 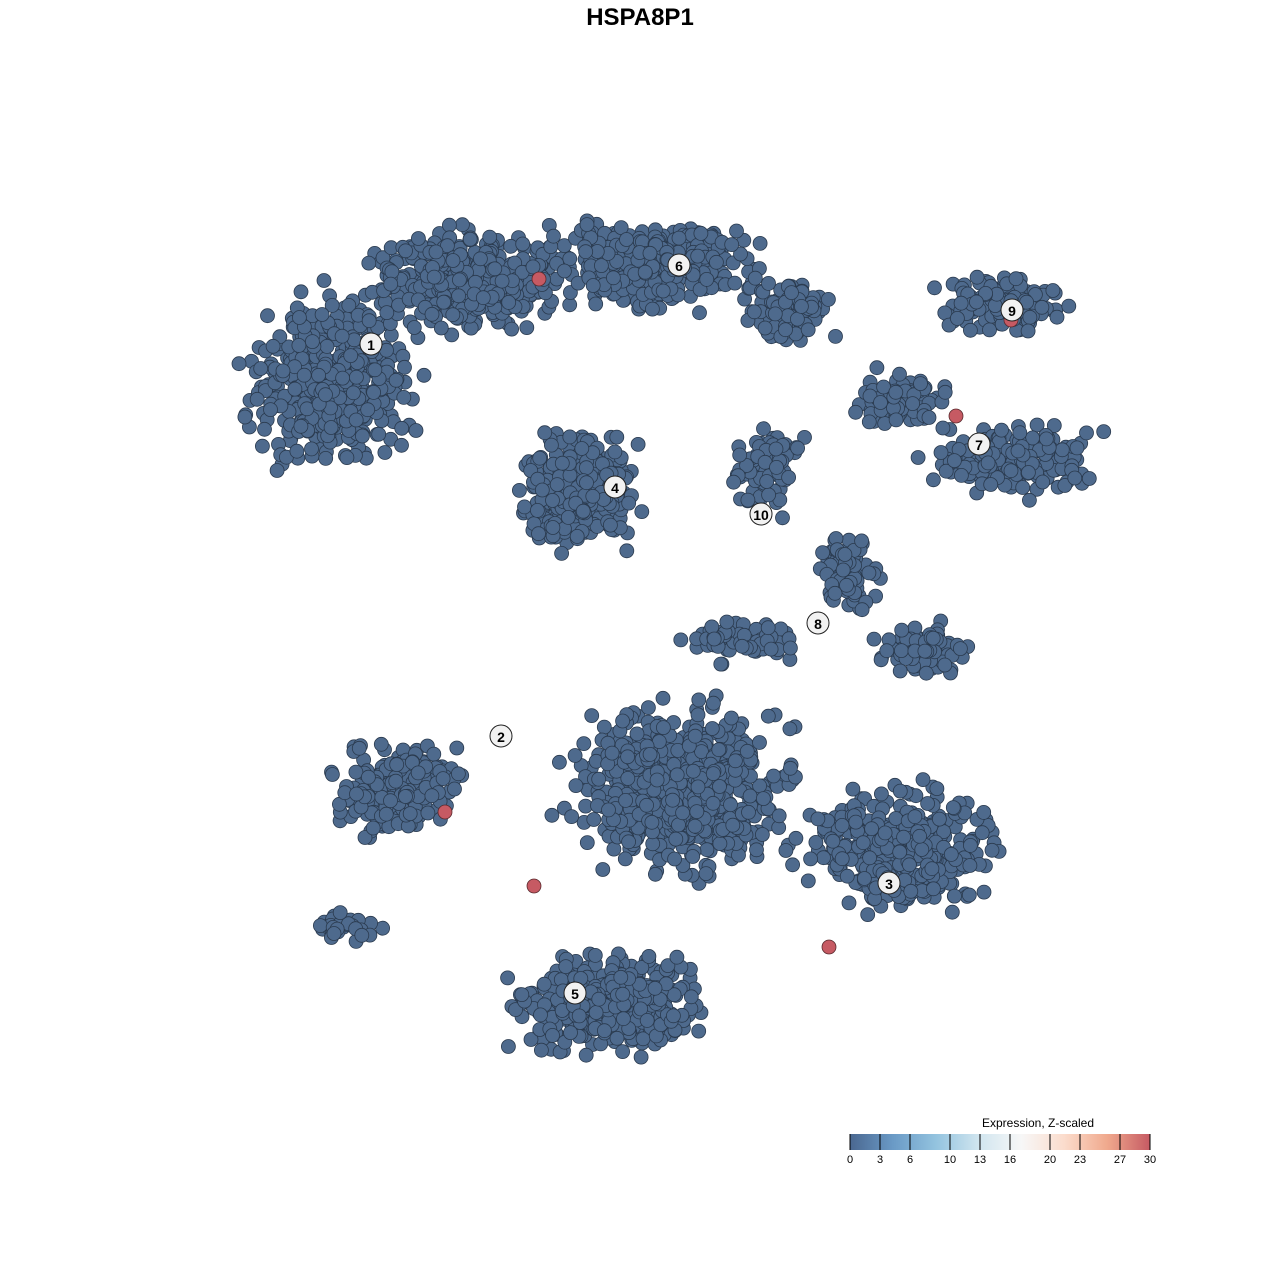 What do you see at coordinates (1080, 1160) in the screenshot?
I see `legend-tick-label: 23` at bounding box center [1080, 1160].